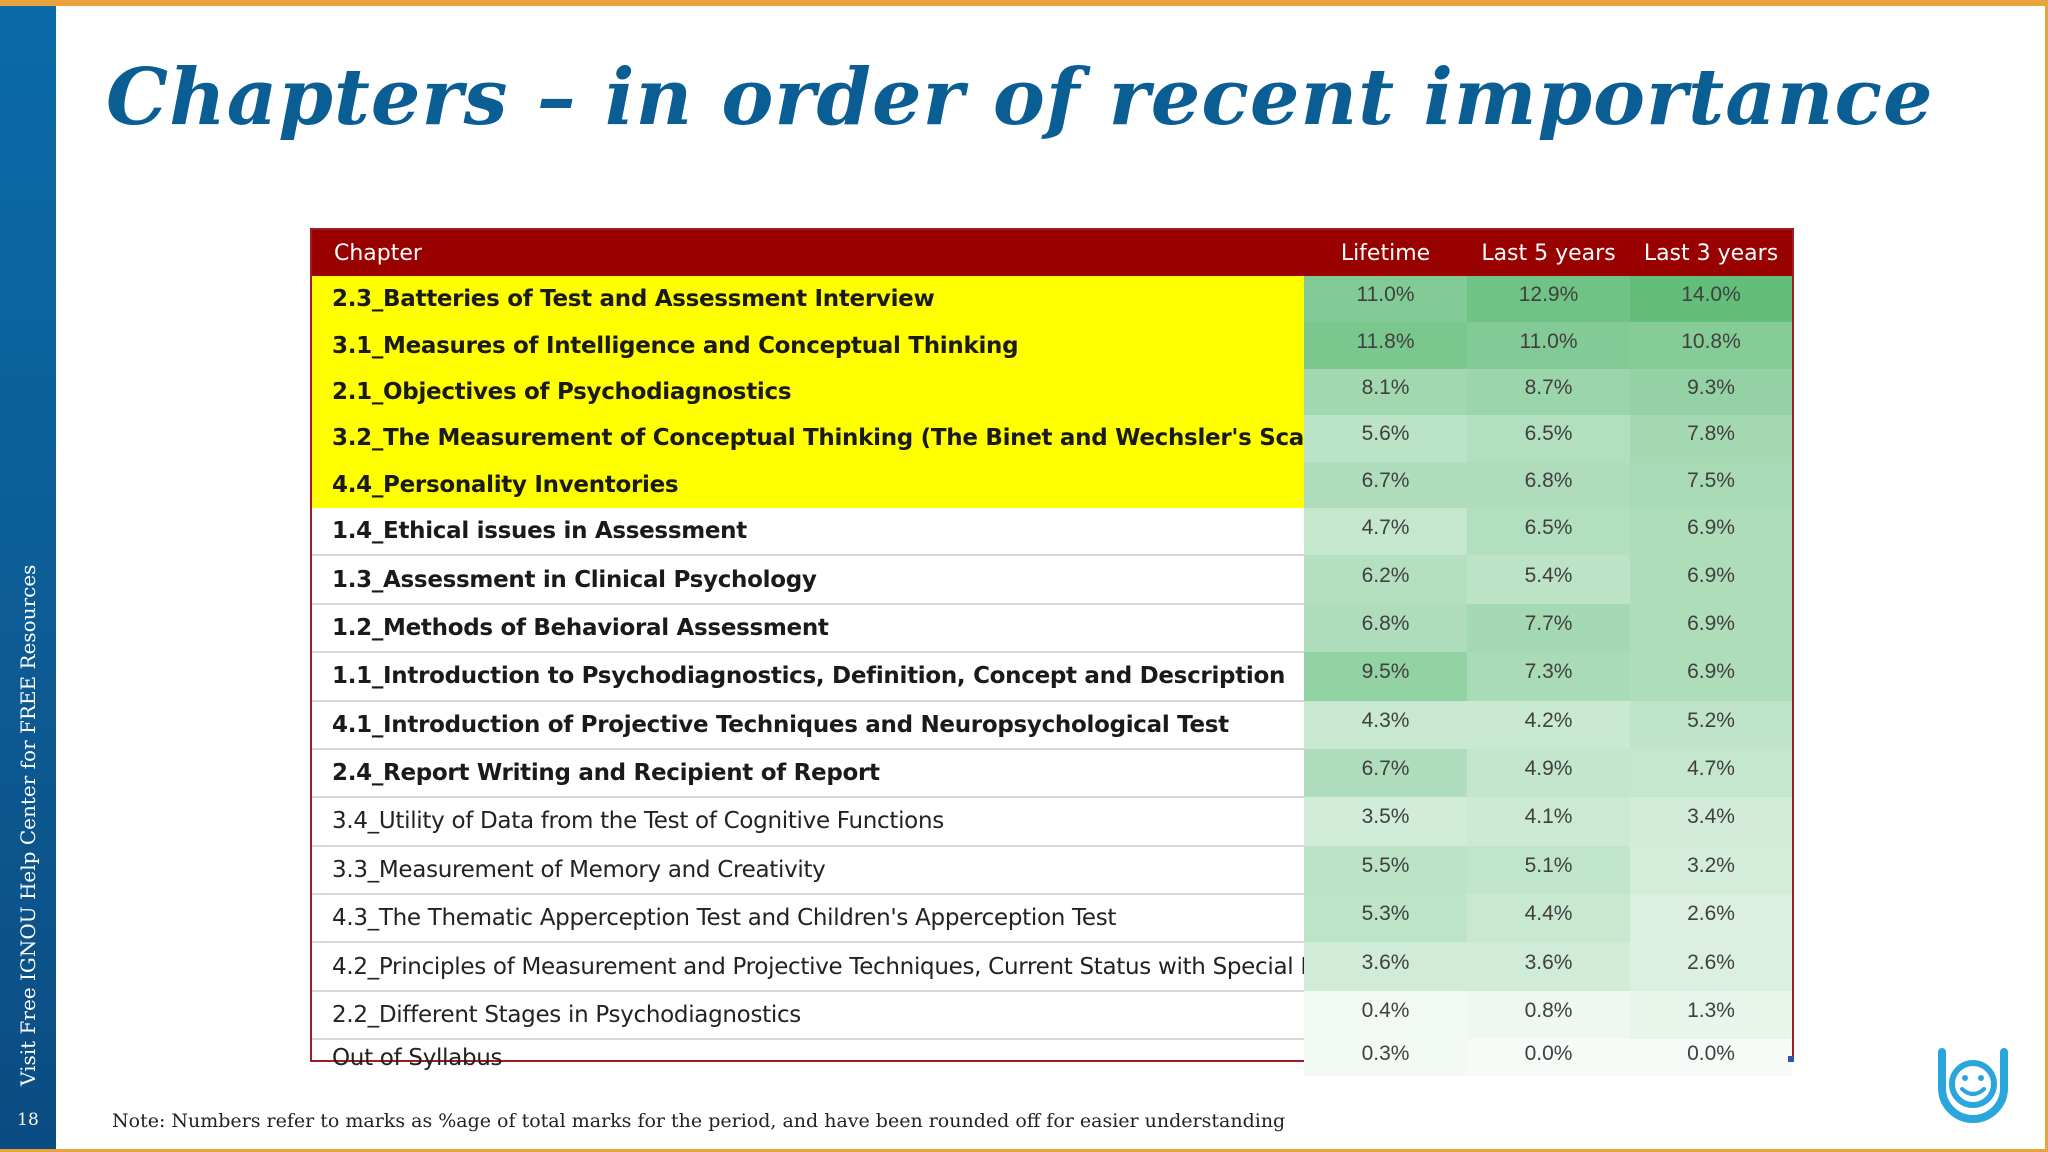  What do you see at coordinates (808, 628) in the screenshot?
I see `chapter-name-cell: 1.2_Methods of Behavioral Assessment` at bounding box center [808, 628].